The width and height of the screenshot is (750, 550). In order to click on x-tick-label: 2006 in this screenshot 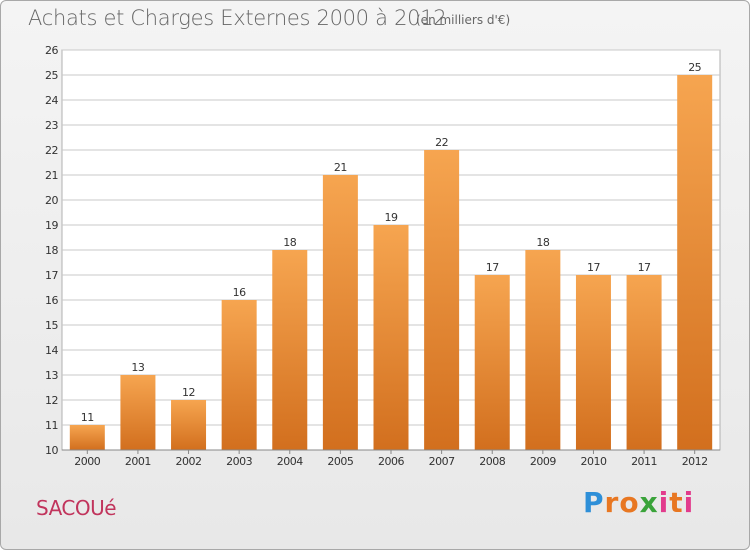, I will do `click(391, 461)`.